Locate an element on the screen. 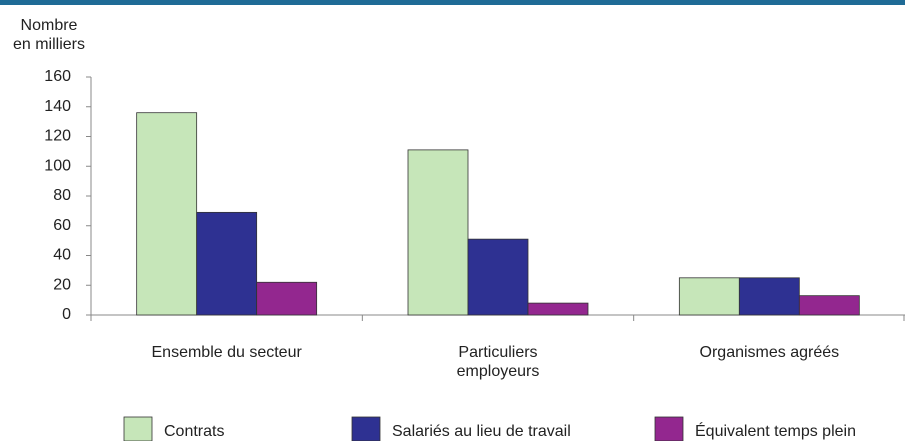 This screenshot has height=441, width=905. legend-label: Contrats is located at coordinates (194, 431).